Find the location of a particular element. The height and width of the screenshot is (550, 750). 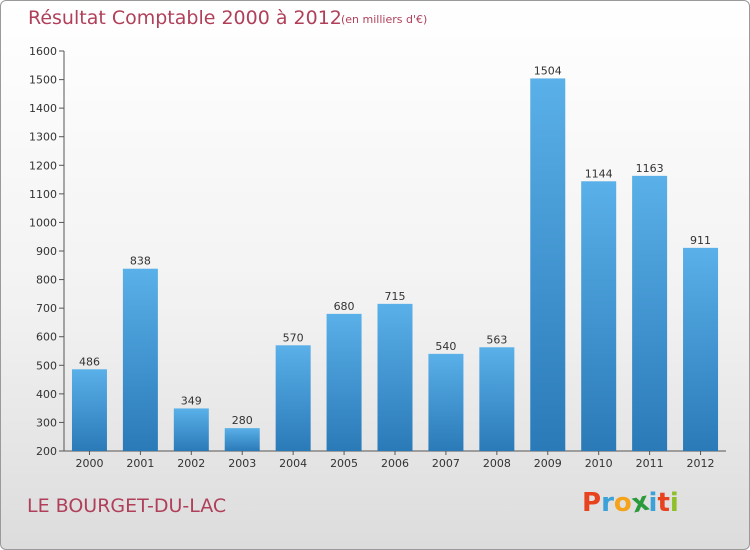

logo-letter: P is located at coordinates (592, 503).